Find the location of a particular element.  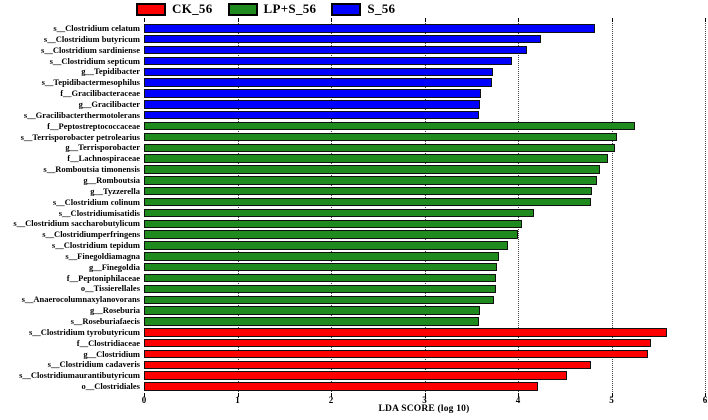

taxon-label: s__Clostridiumisatidis is located at coordinates (99, 212).